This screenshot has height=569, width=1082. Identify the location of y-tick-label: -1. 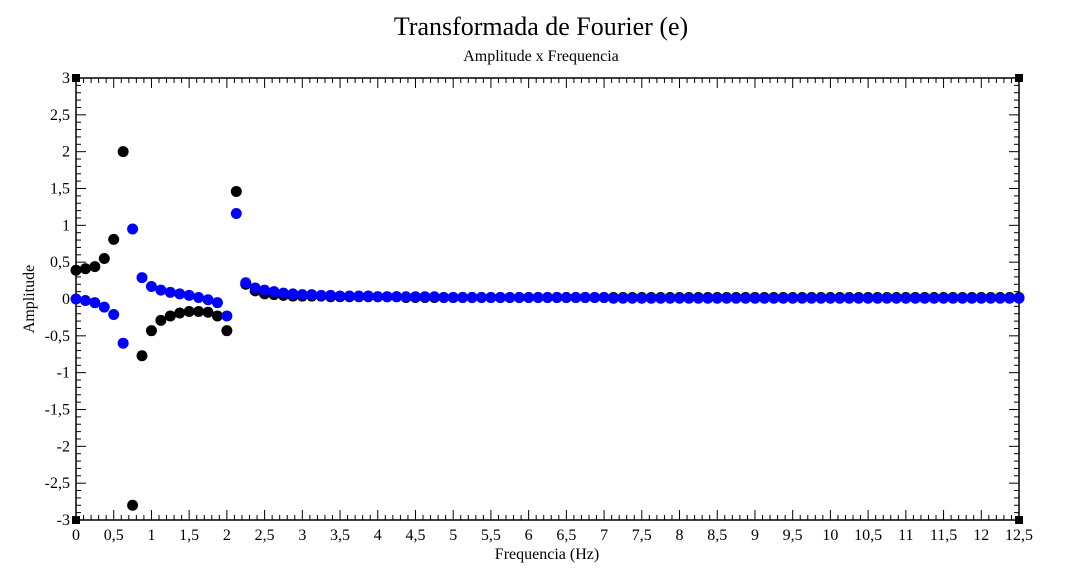
(63, 373).